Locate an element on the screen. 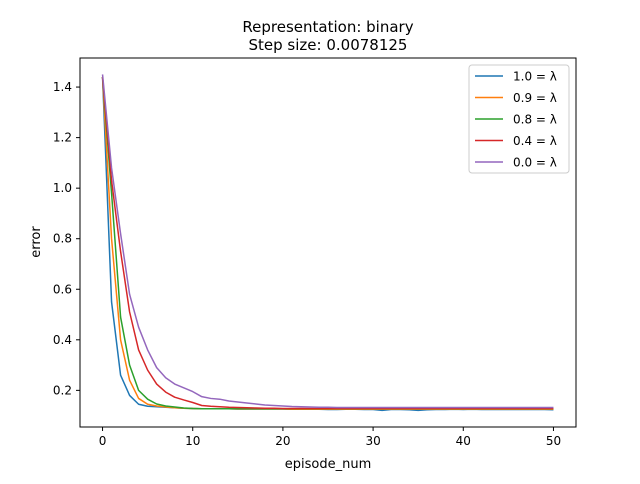  legend-label-1: 0.9 = λ is located at coordinates (535, 98).